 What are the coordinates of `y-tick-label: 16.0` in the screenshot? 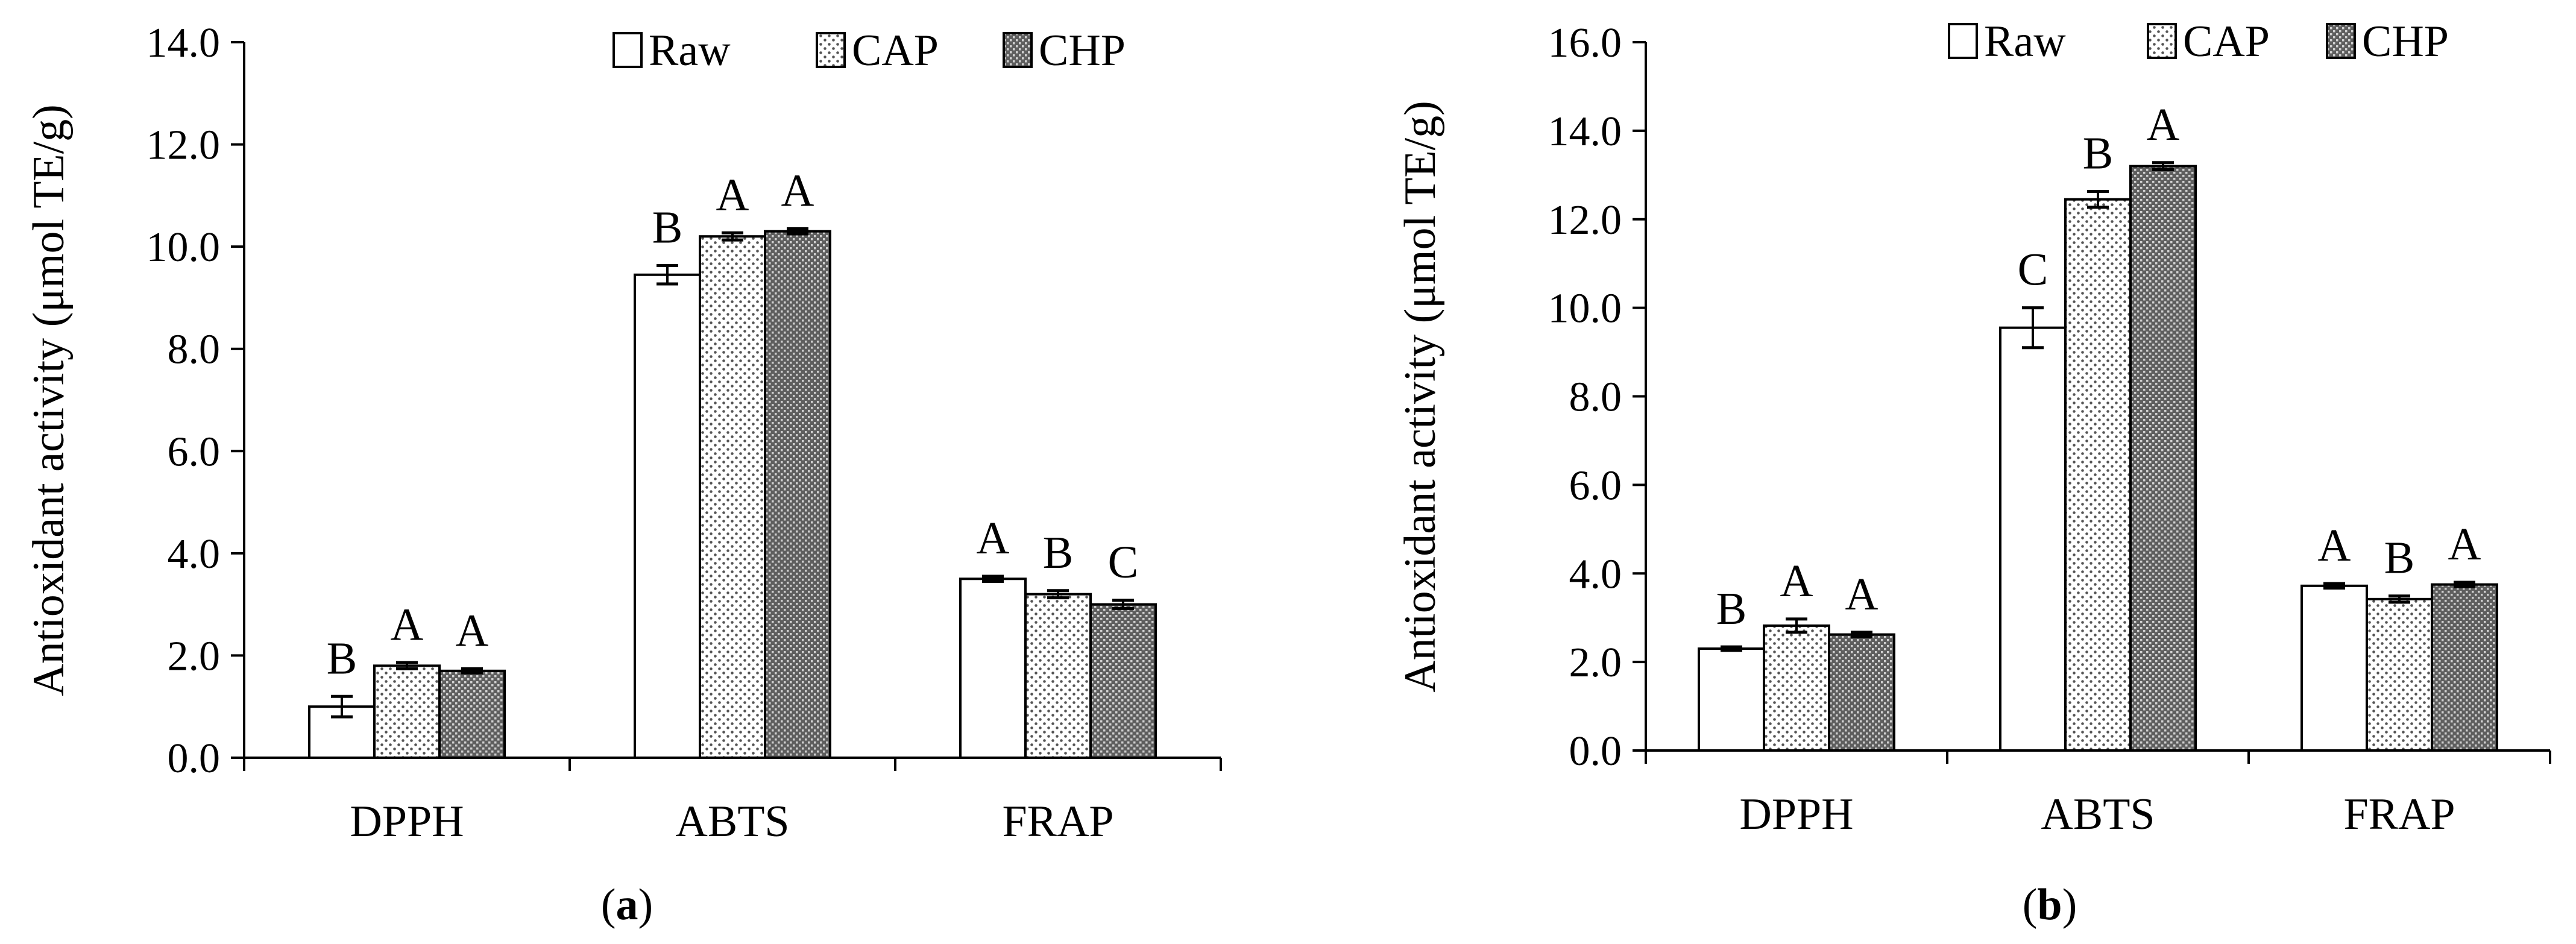 It's located at (1585, 43).